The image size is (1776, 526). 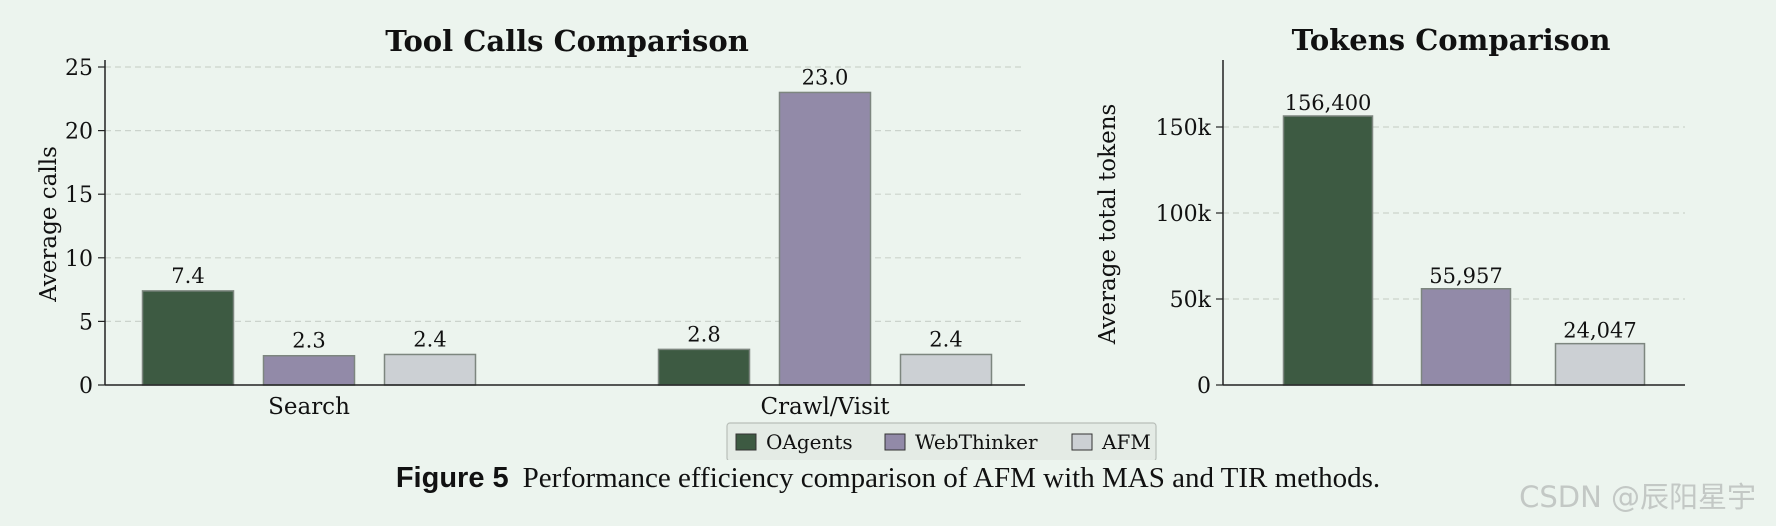 What do you see at coordinates (1082, 442) in the screenshot?
I see `legend-swatch-afm` at bounding box center [1082, 442].